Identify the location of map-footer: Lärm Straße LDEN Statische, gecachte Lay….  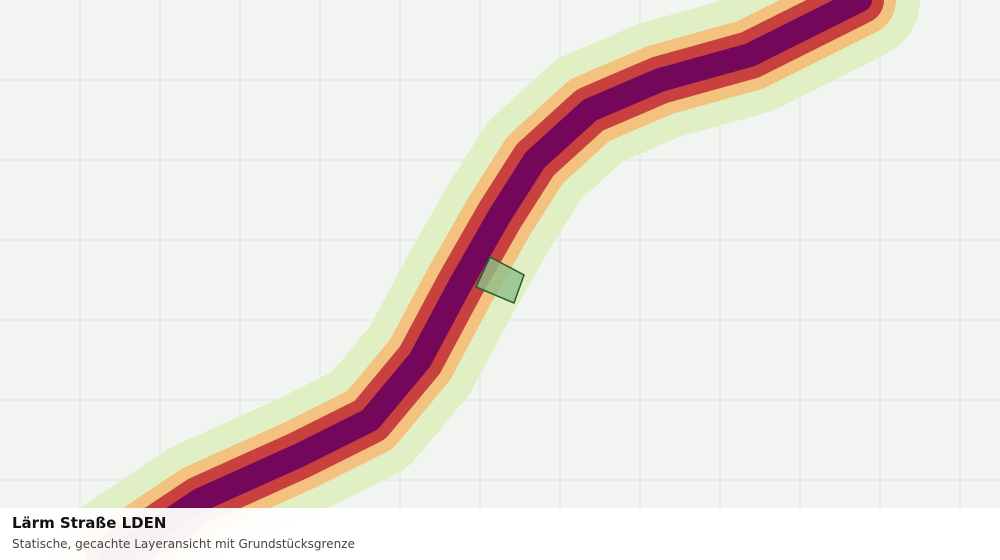
(500, 534).